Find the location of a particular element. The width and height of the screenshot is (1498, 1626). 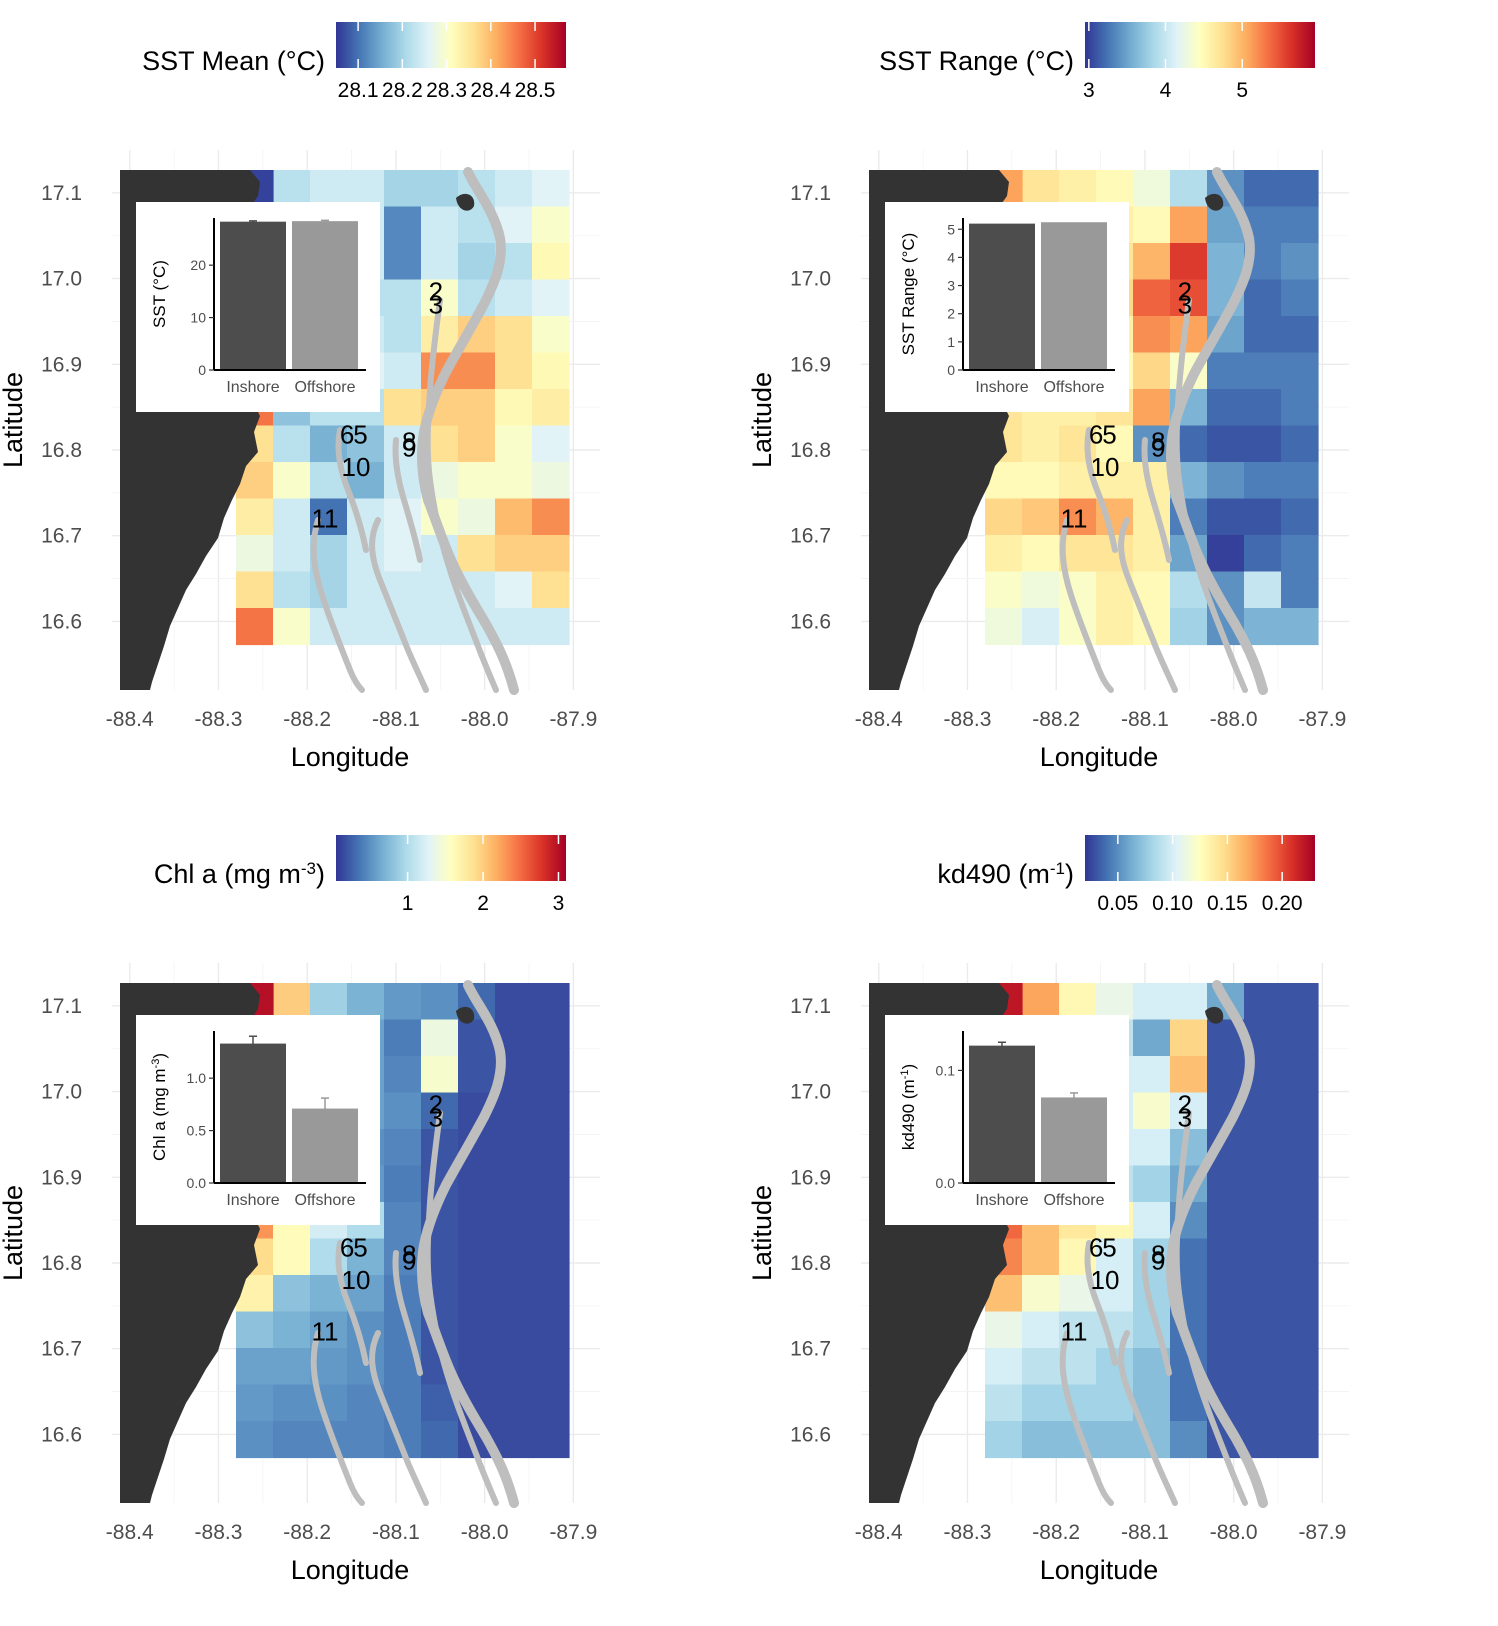

y-tick-label: 16.8 is located at coordinates (61, 450).